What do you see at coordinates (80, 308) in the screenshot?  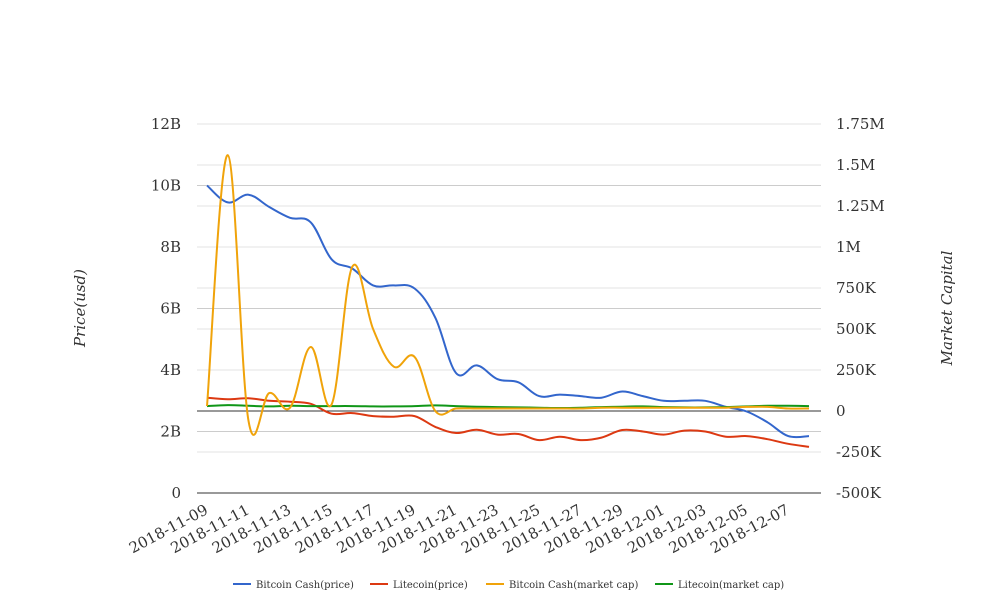 I see `y-axis-left-title: Price(usd)` at bounding box center [80, 308].